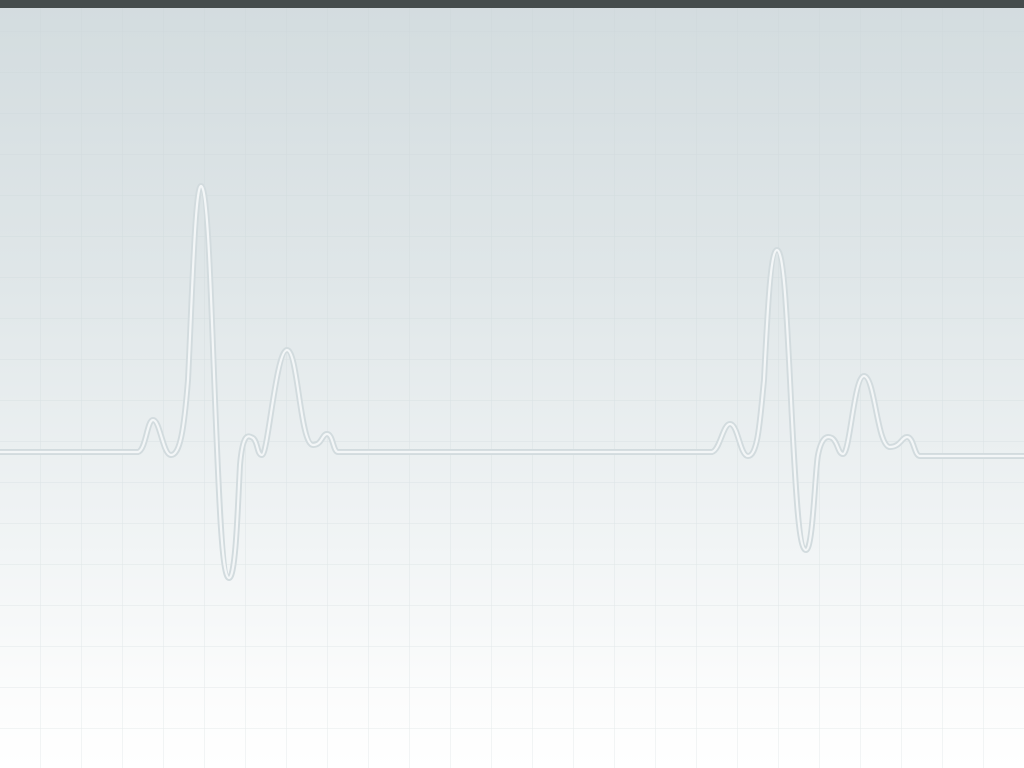 Image resolution: width=1024 pixels, height=768 pixels. I want to click on top-bar, so click(512, 4).